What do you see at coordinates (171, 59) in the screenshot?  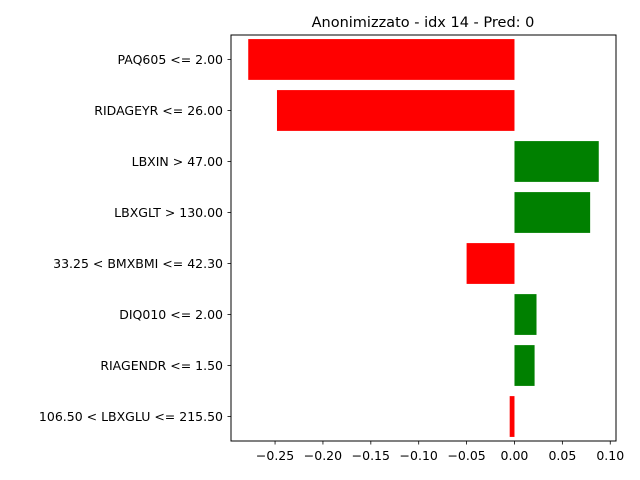 I see `y-tick-label-0: PAQ605 <= 2.00` at bounding box center [171, 59].